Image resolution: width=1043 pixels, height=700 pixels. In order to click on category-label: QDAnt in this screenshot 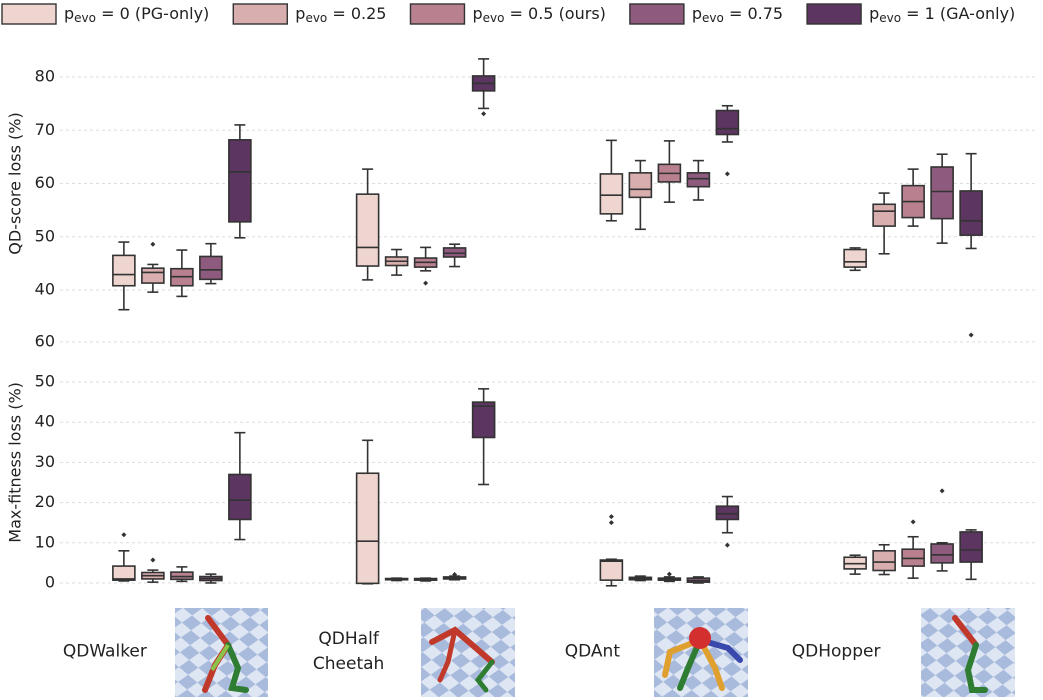, I will do `click(592, 651)`.